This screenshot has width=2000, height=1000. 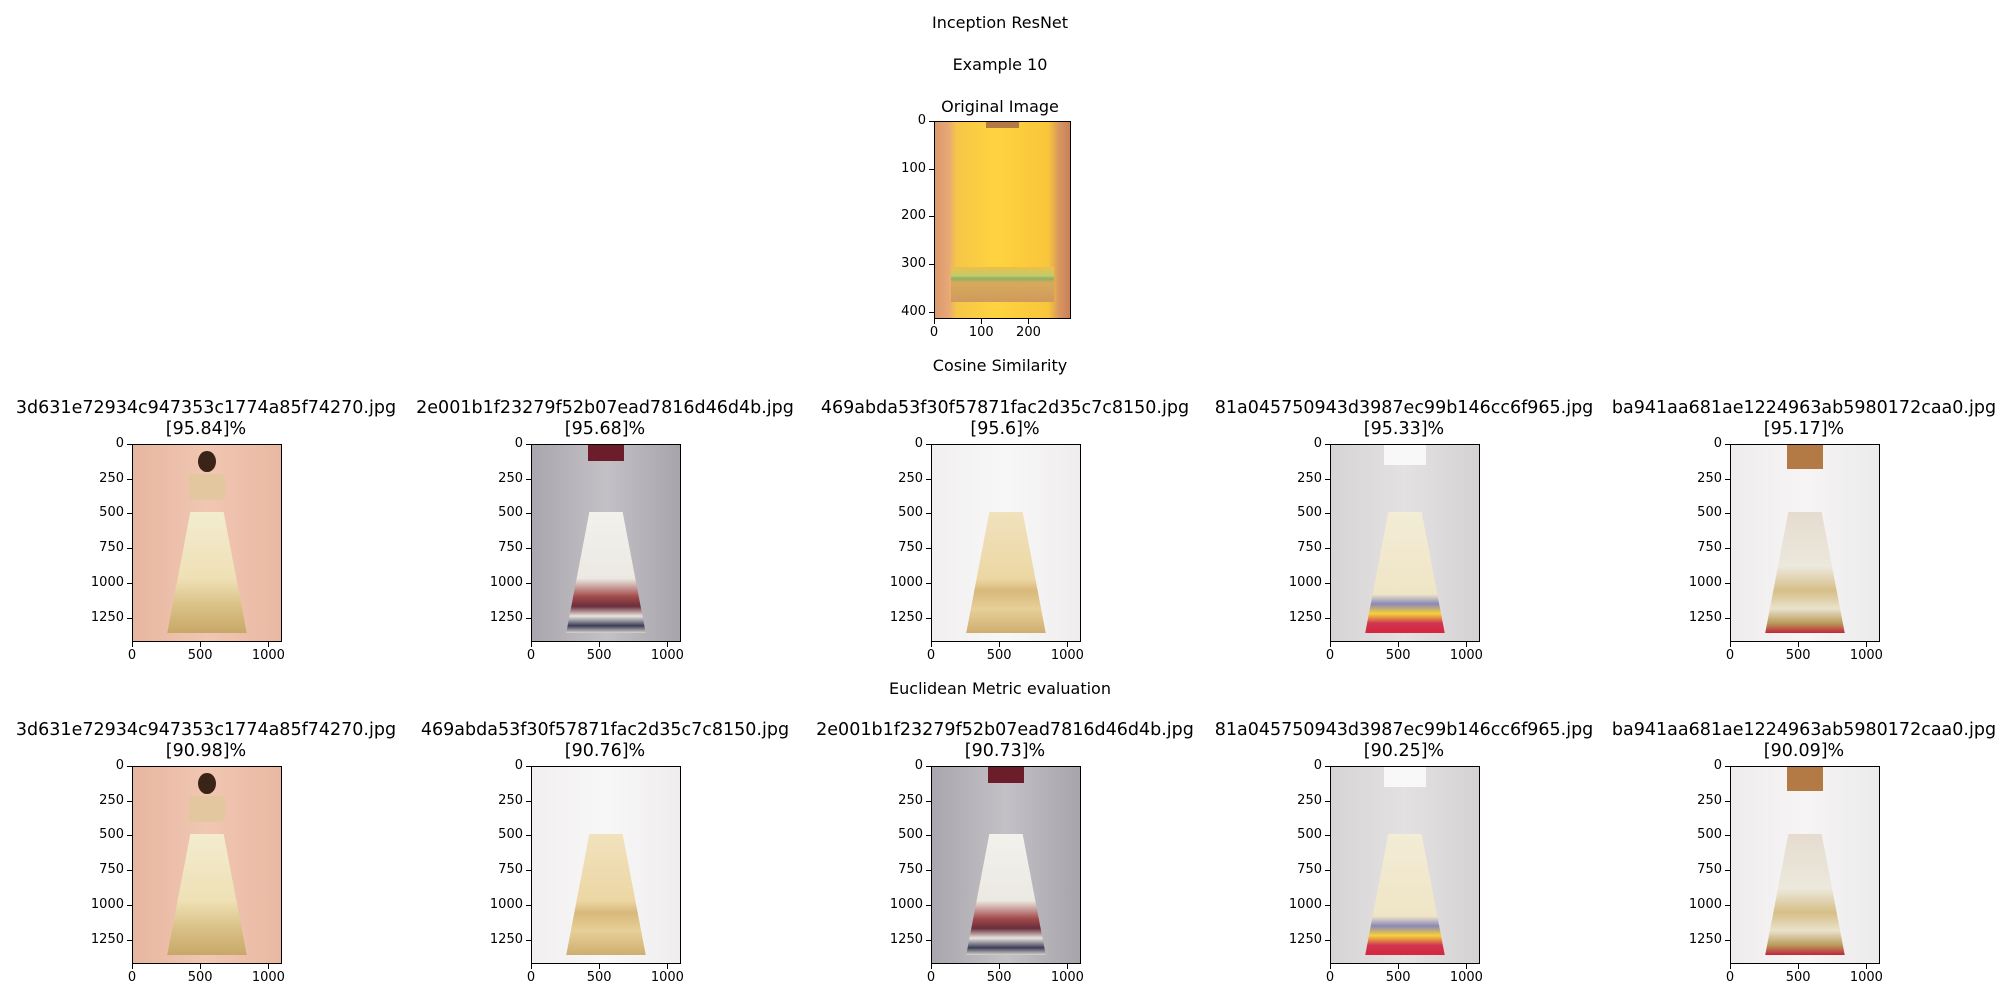 What do you see at coordinates (913, 264) in the screenshot?
I see `y-tick-label: 300` at bounding box center [913, 264].